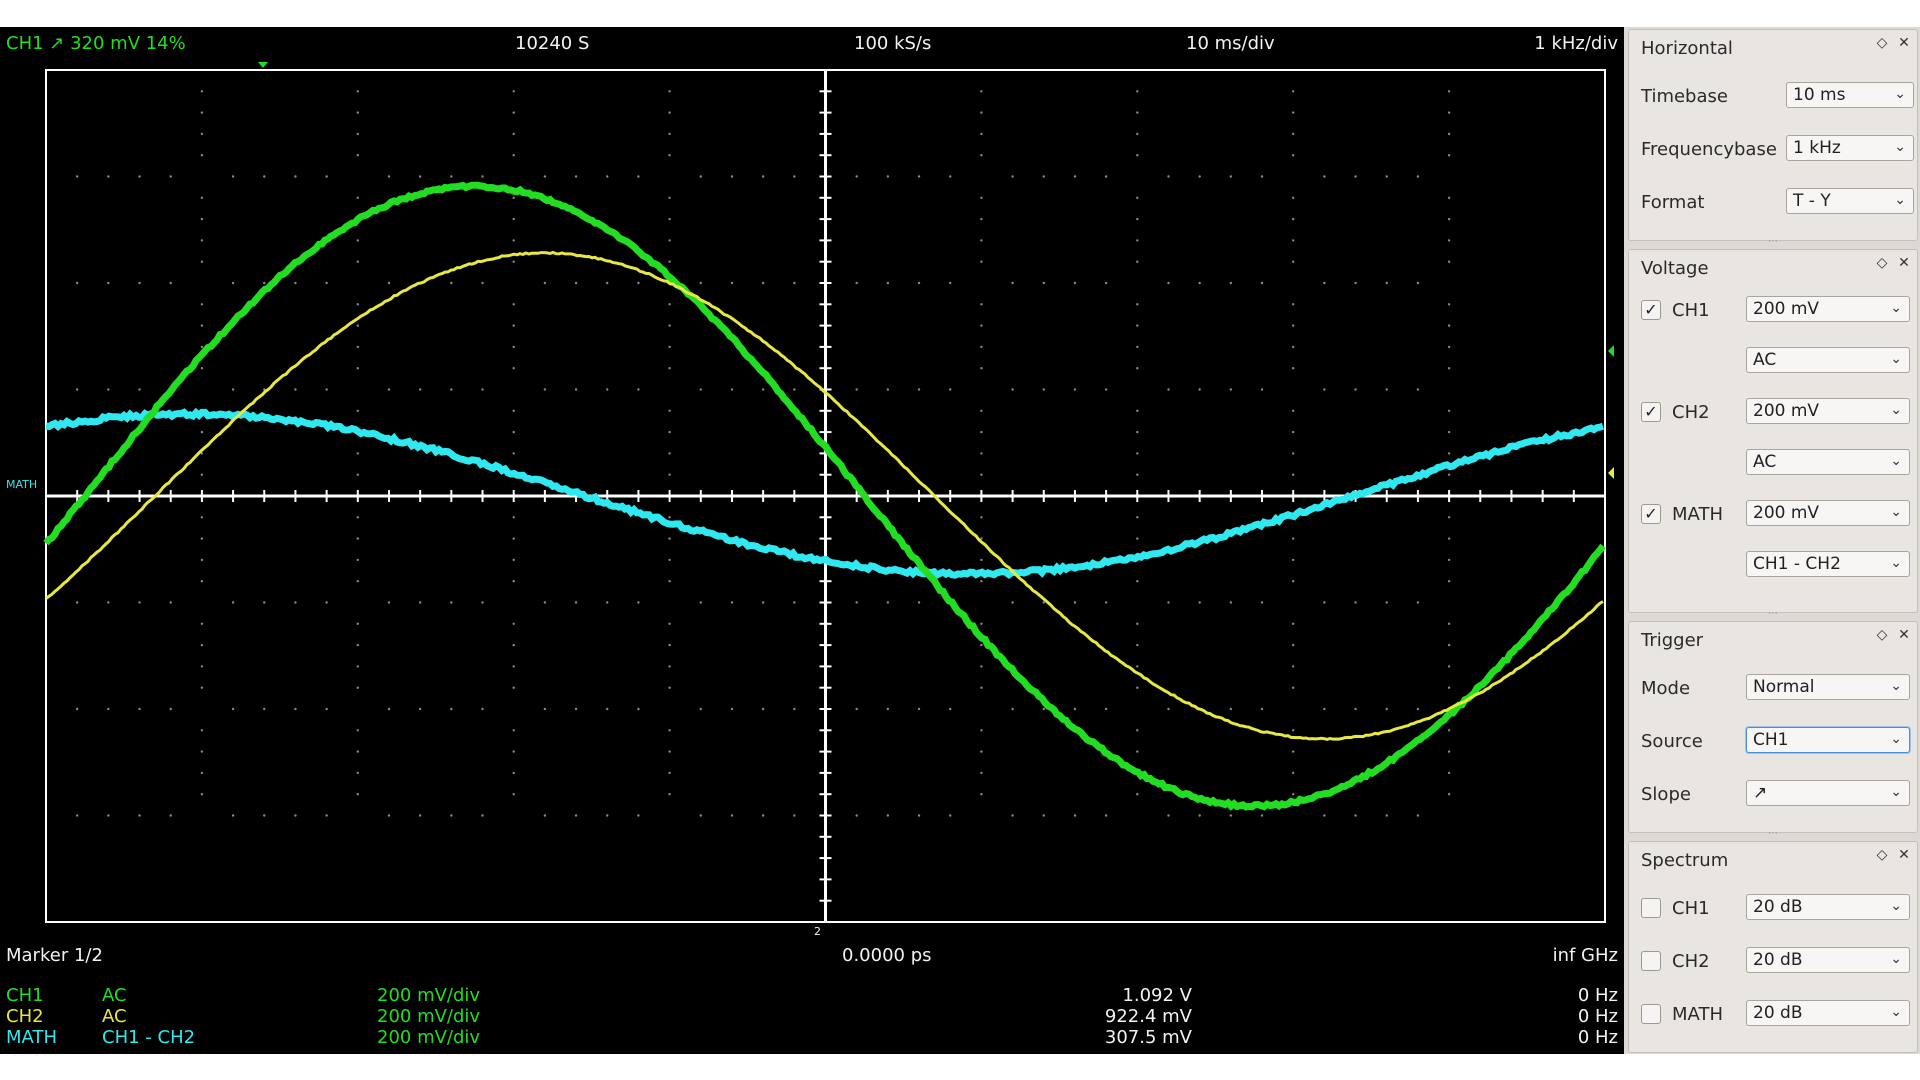 This screenshot has width=1920, height=1080. Describe the element at coordinates (1850, 201) in the screenshot. I see `format-select: T - Y ⌄` at that location.